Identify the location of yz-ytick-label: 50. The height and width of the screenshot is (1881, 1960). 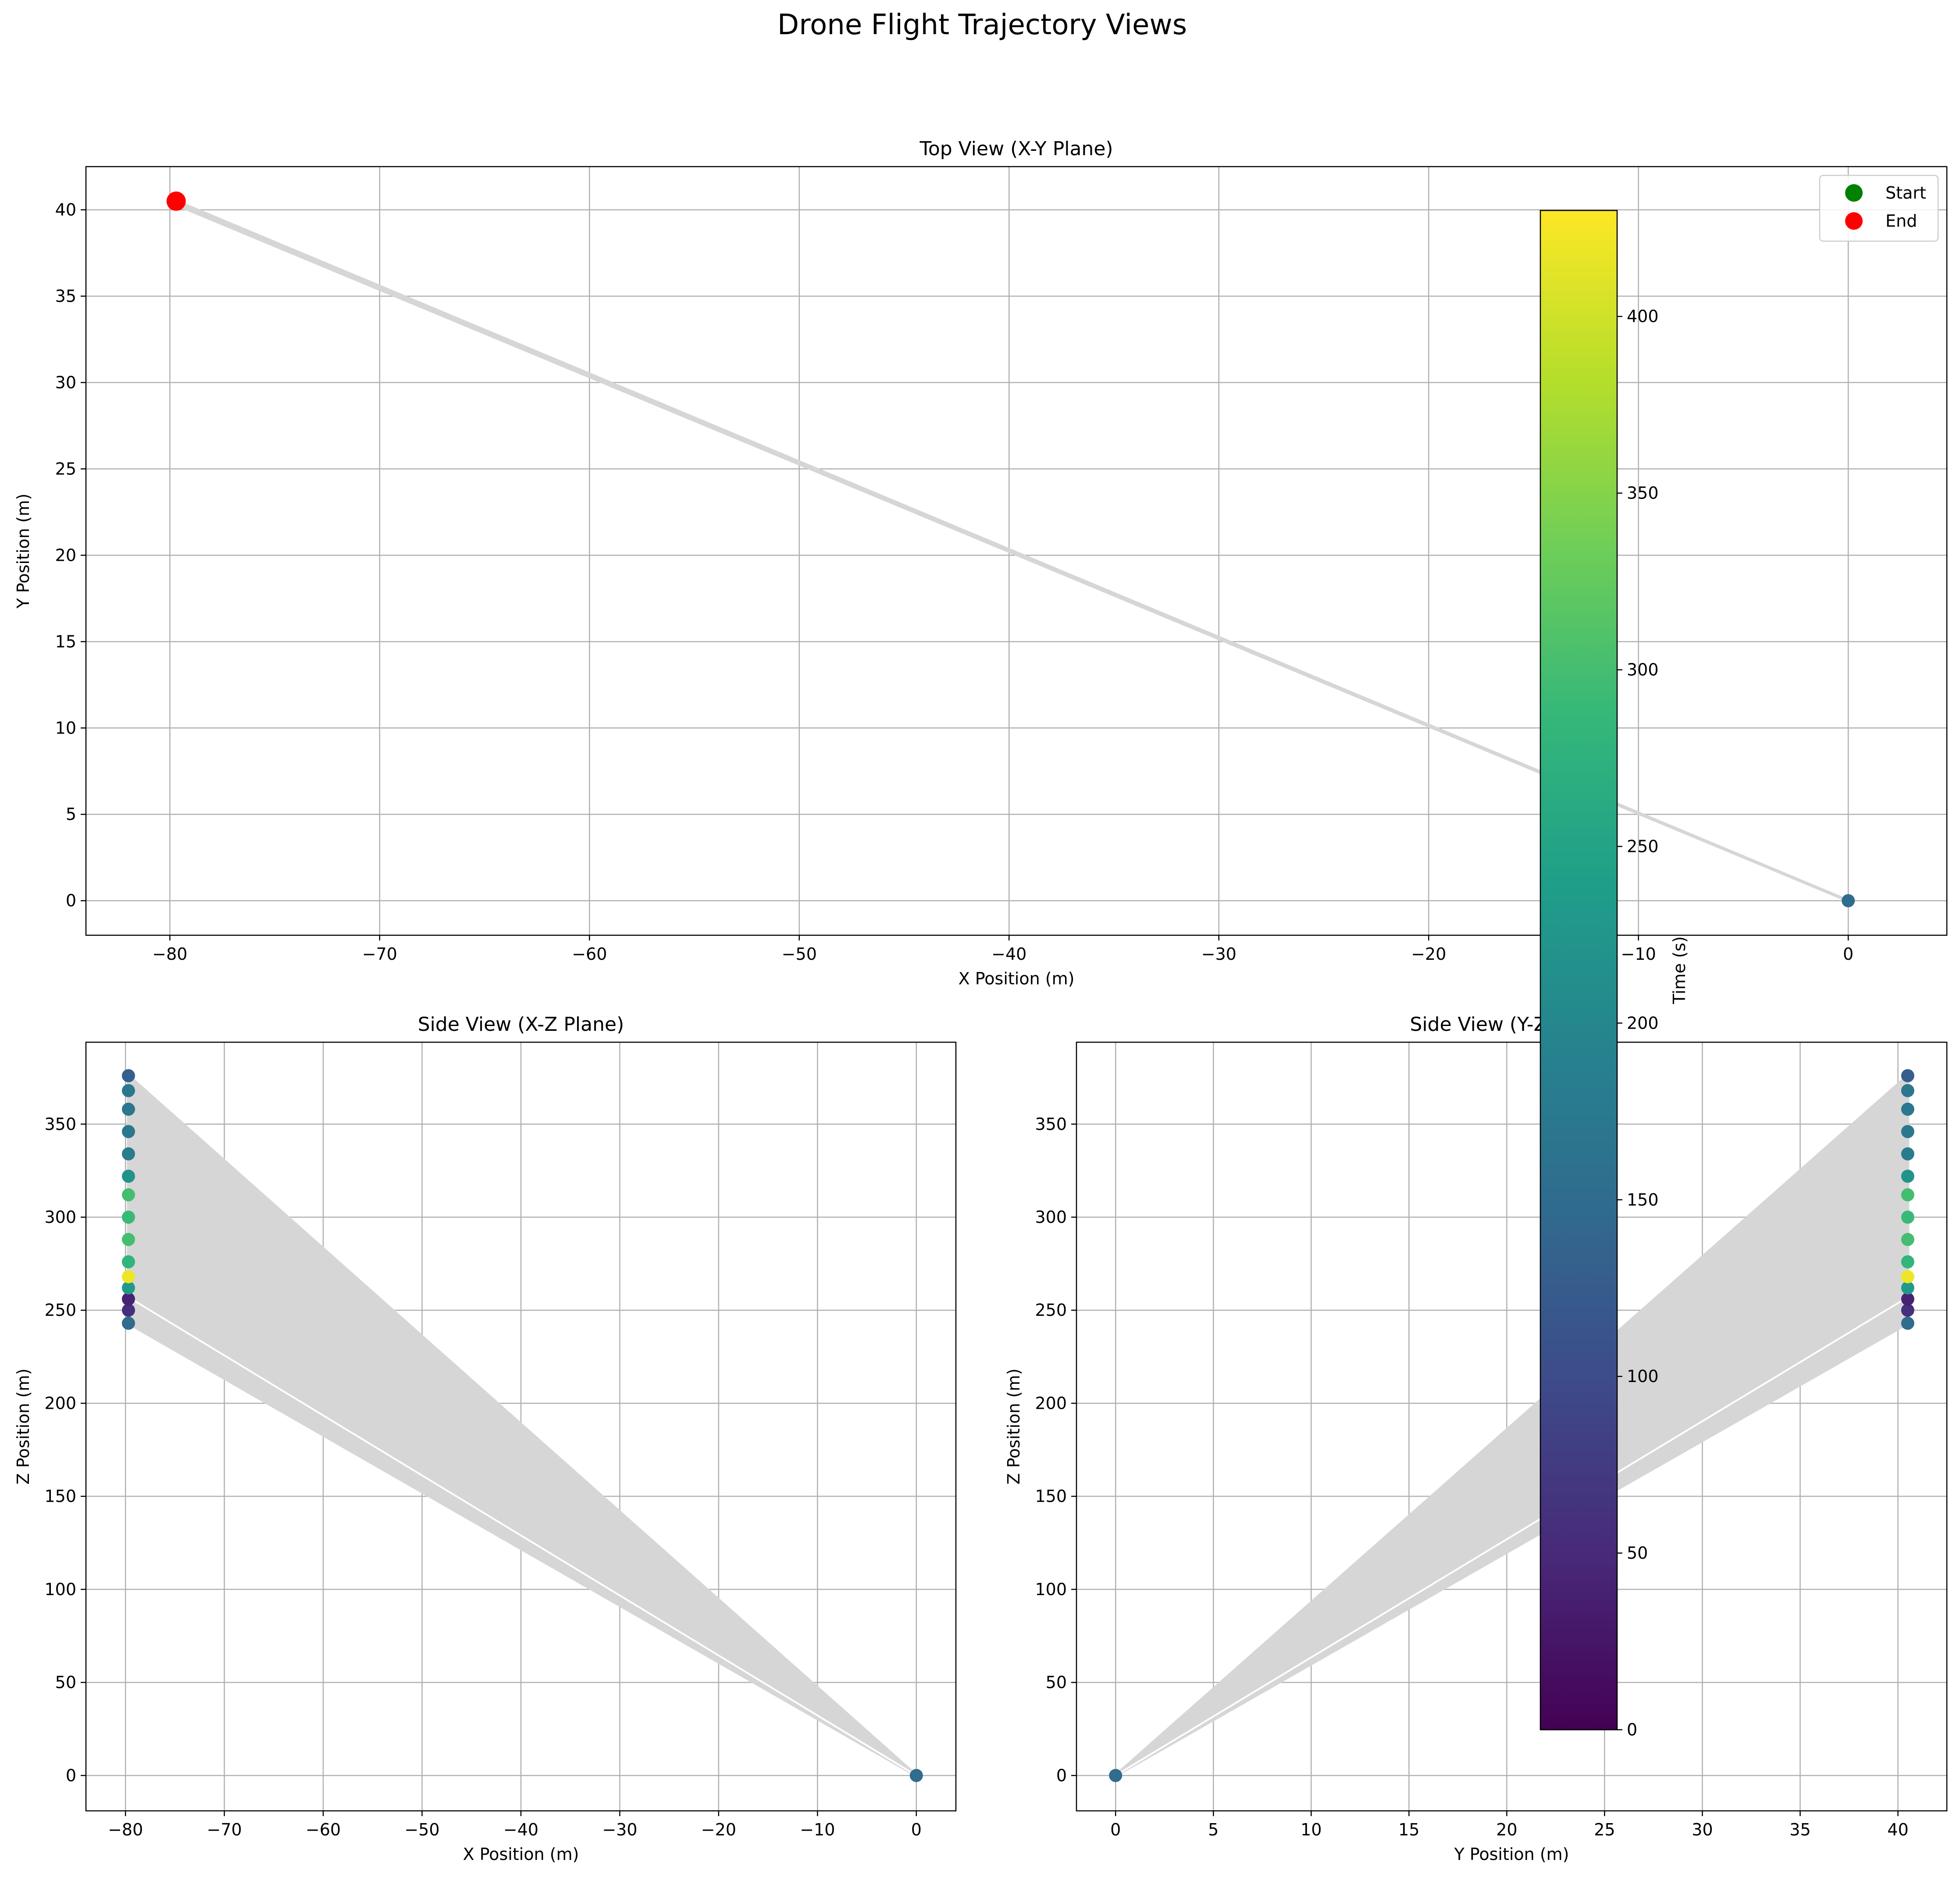
(1056, 1682).